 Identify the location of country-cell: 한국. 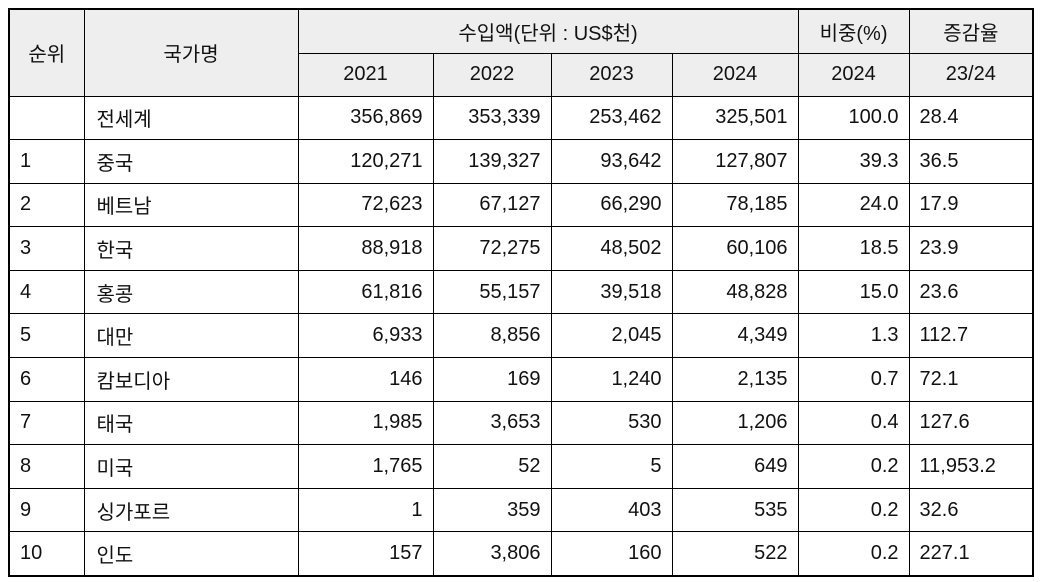
(191, 248).